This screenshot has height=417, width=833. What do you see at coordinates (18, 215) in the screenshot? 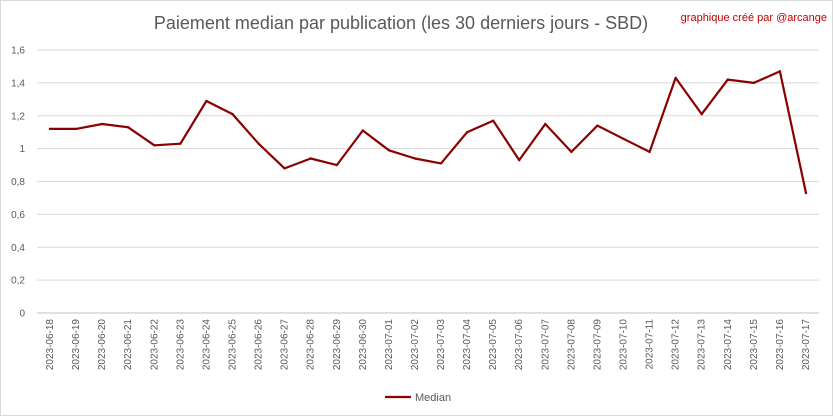
I see `y-tick-label: 0,6` at bounding box center [18, 215].